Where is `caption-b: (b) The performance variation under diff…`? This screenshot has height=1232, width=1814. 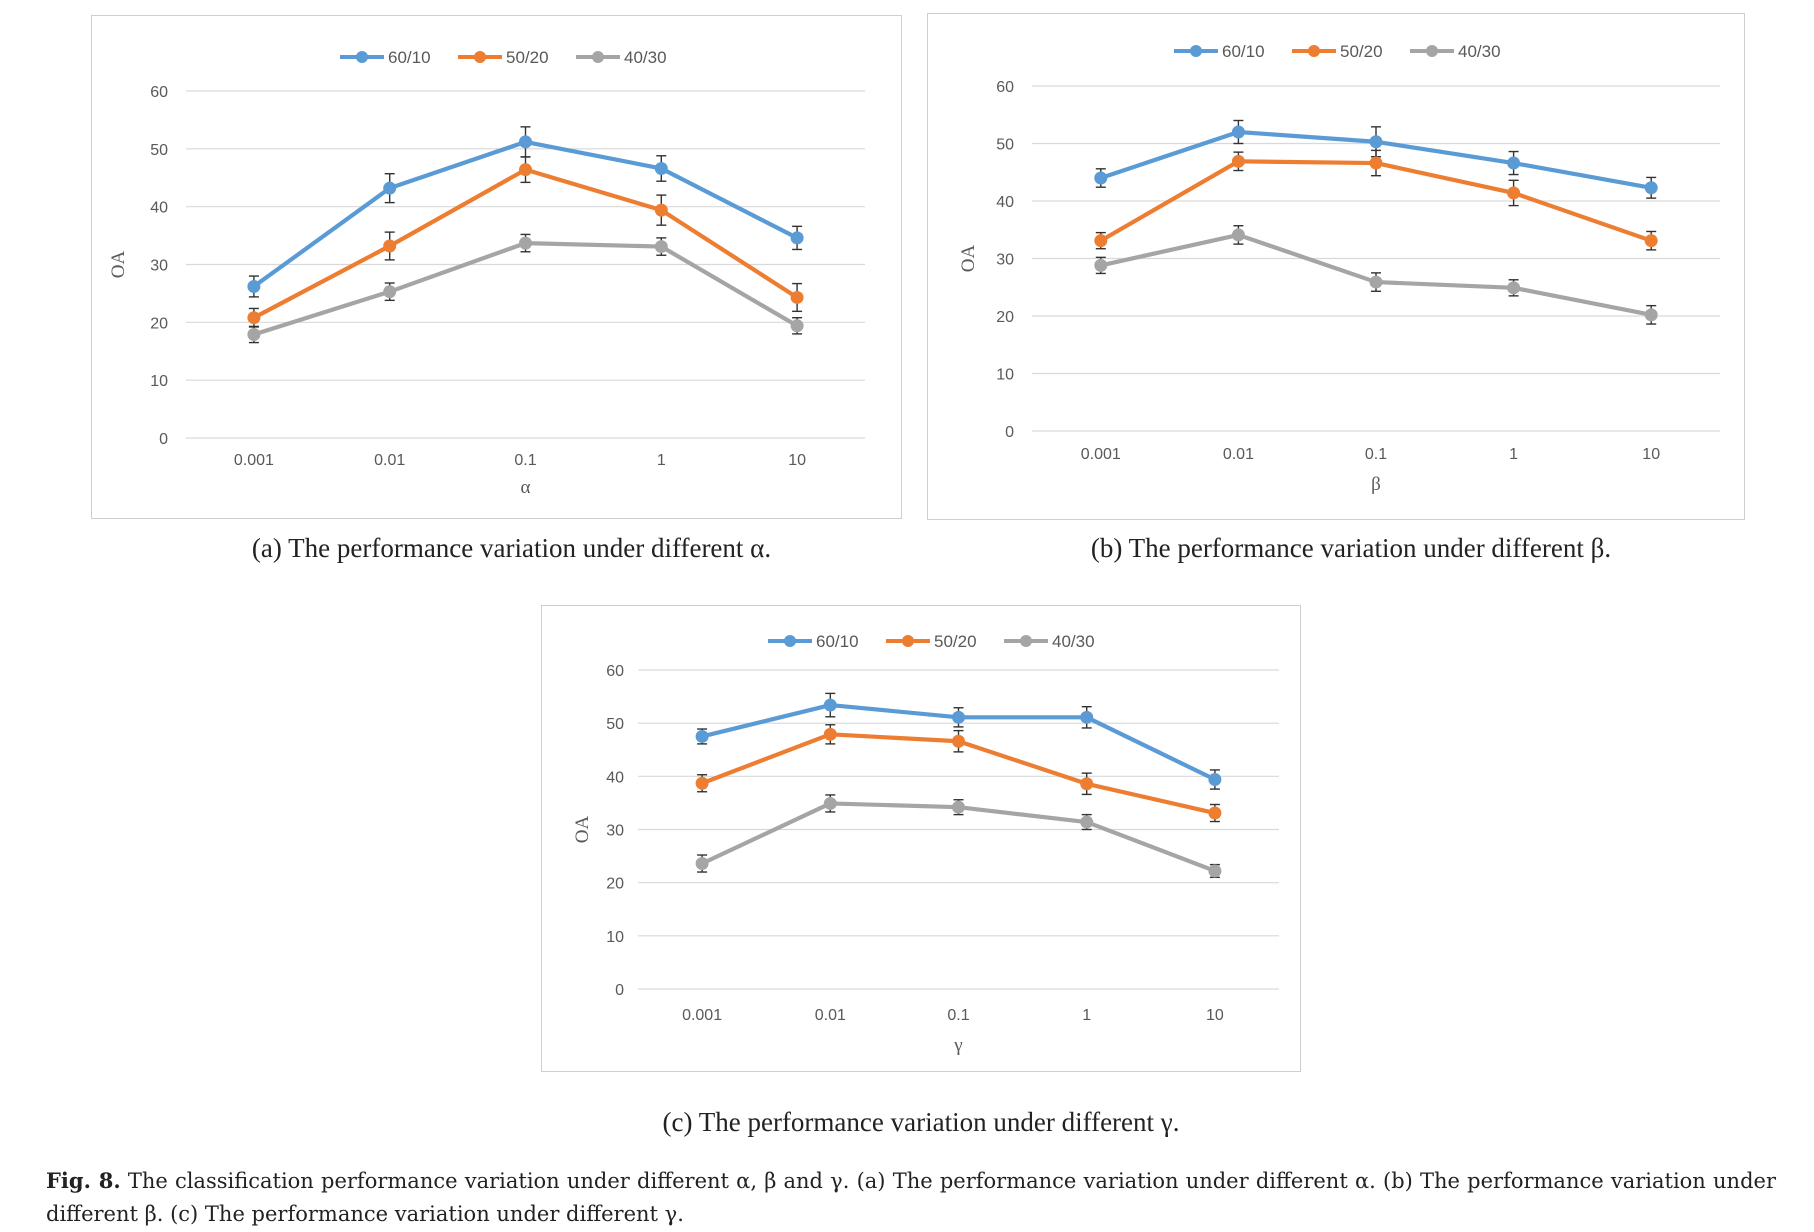
caption-b: (b) The performance variation under diff… is located at coordinates (1351, 548).